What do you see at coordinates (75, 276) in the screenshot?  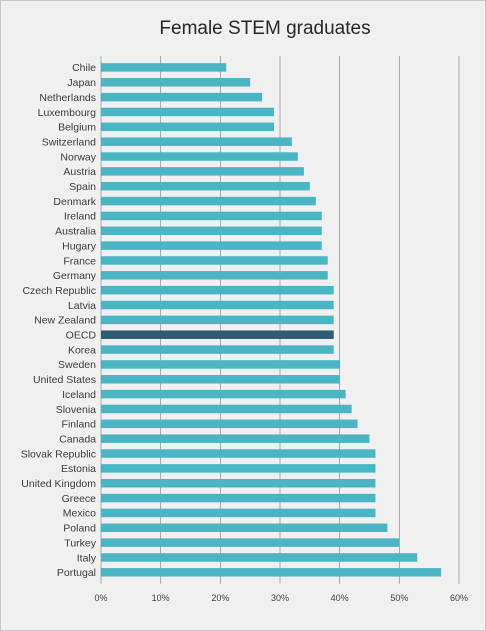 I see `category-label: Germany` at bounding box center [75, 276].